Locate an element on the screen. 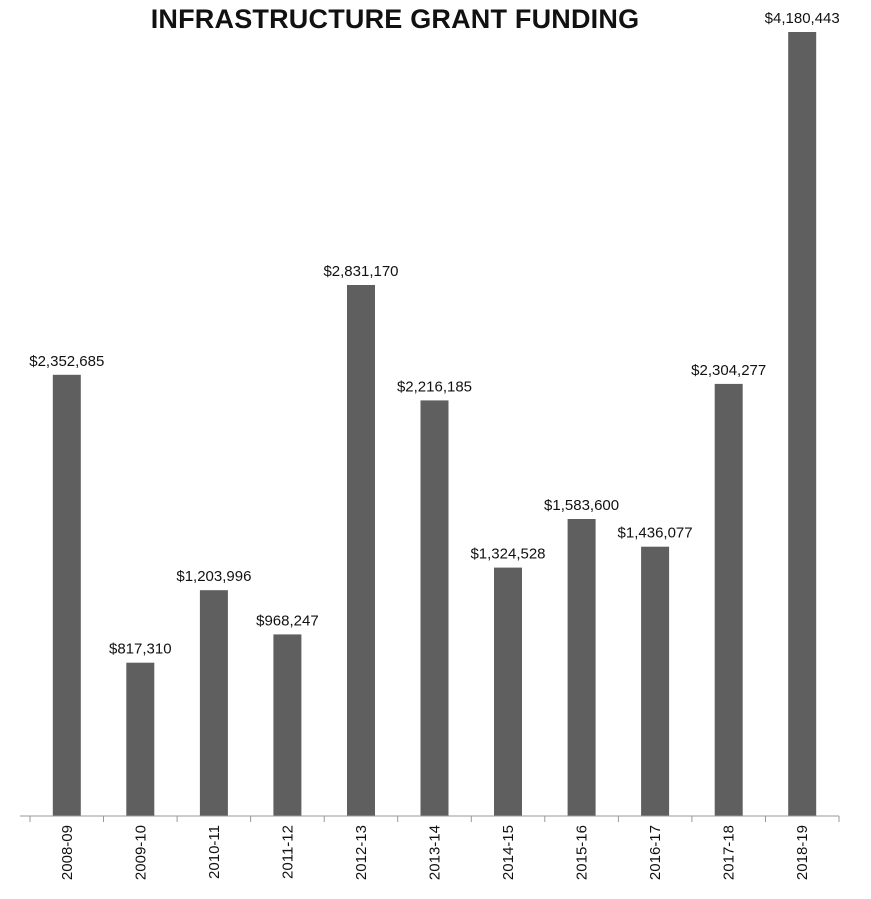 Image resolution: width=871 pixels, height=899 pixels. tick-label-2015-16: 2015-16 is located at coordinates (582, 852).